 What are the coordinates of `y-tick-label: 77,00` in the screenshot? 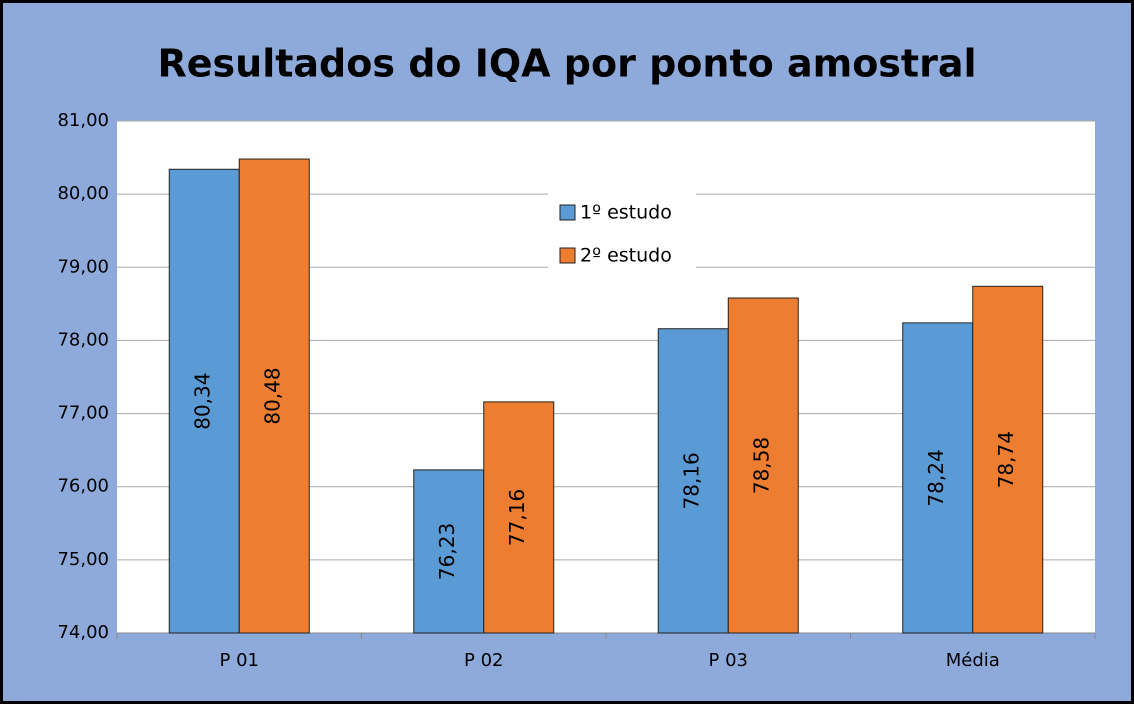 It's located at (83, 413).